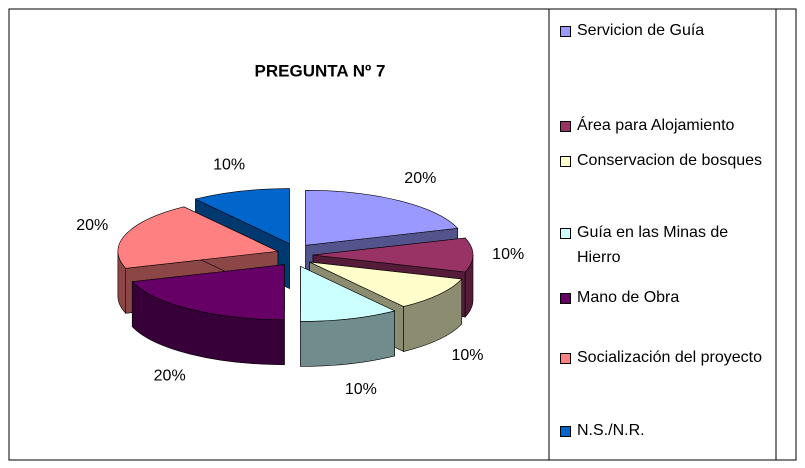  I want to click on legend-item: Socialización del proyecto, so click(664, 357).